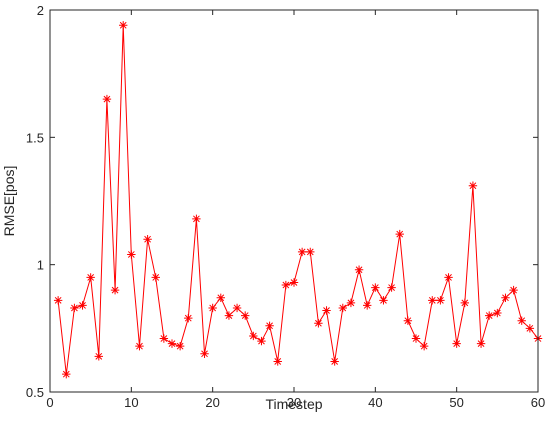  I want to click on x-tick-label: 50, so click(456, 402).